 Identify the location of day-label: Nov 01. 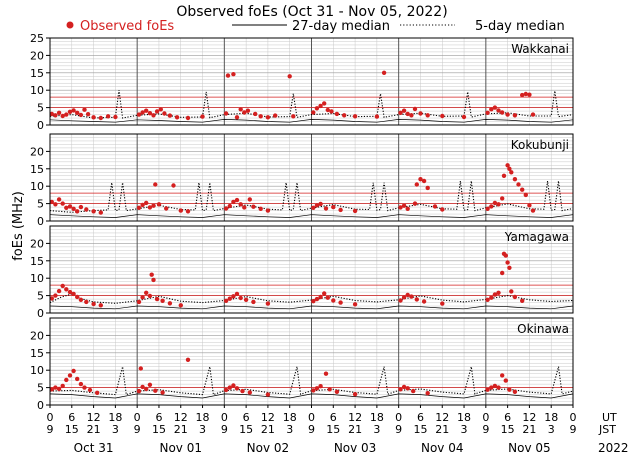
(180, 448).